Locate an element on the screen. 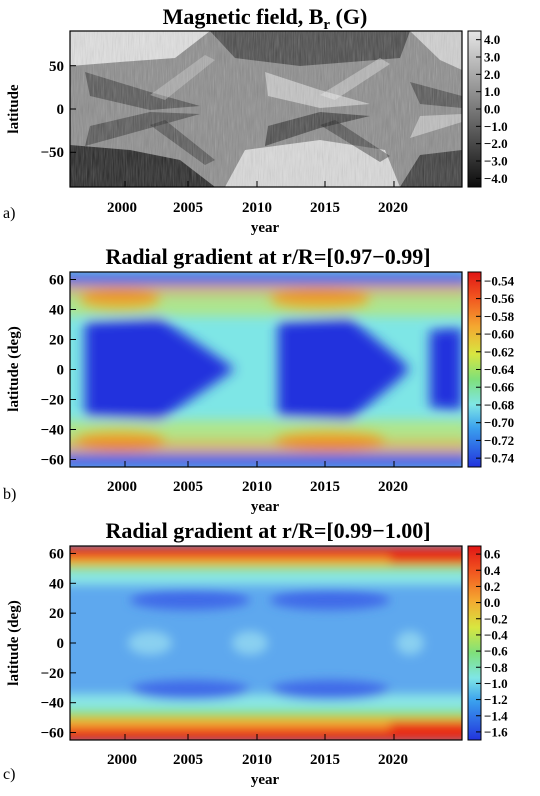  panel-a-xtick-label: 2015 is located at coordinates (325, 208).